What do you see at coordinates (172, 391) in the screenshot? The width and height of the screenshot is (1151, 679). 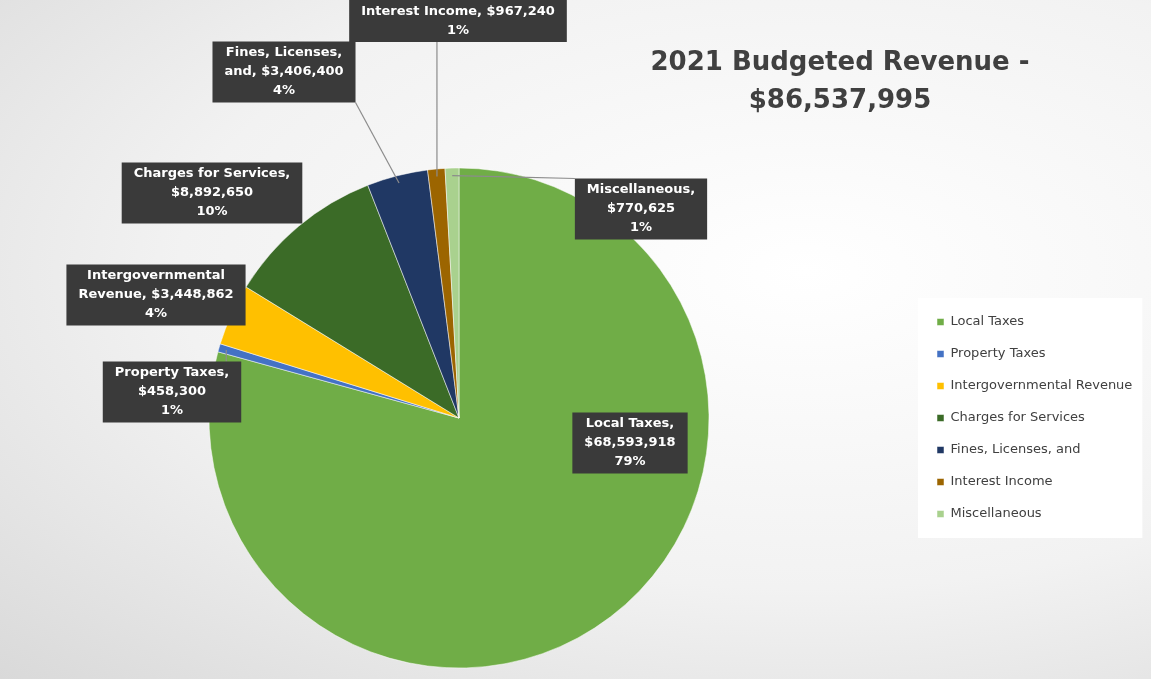 I see `data-label: Property Taxes, $458,300 1%` at bounding box center [172, 391].